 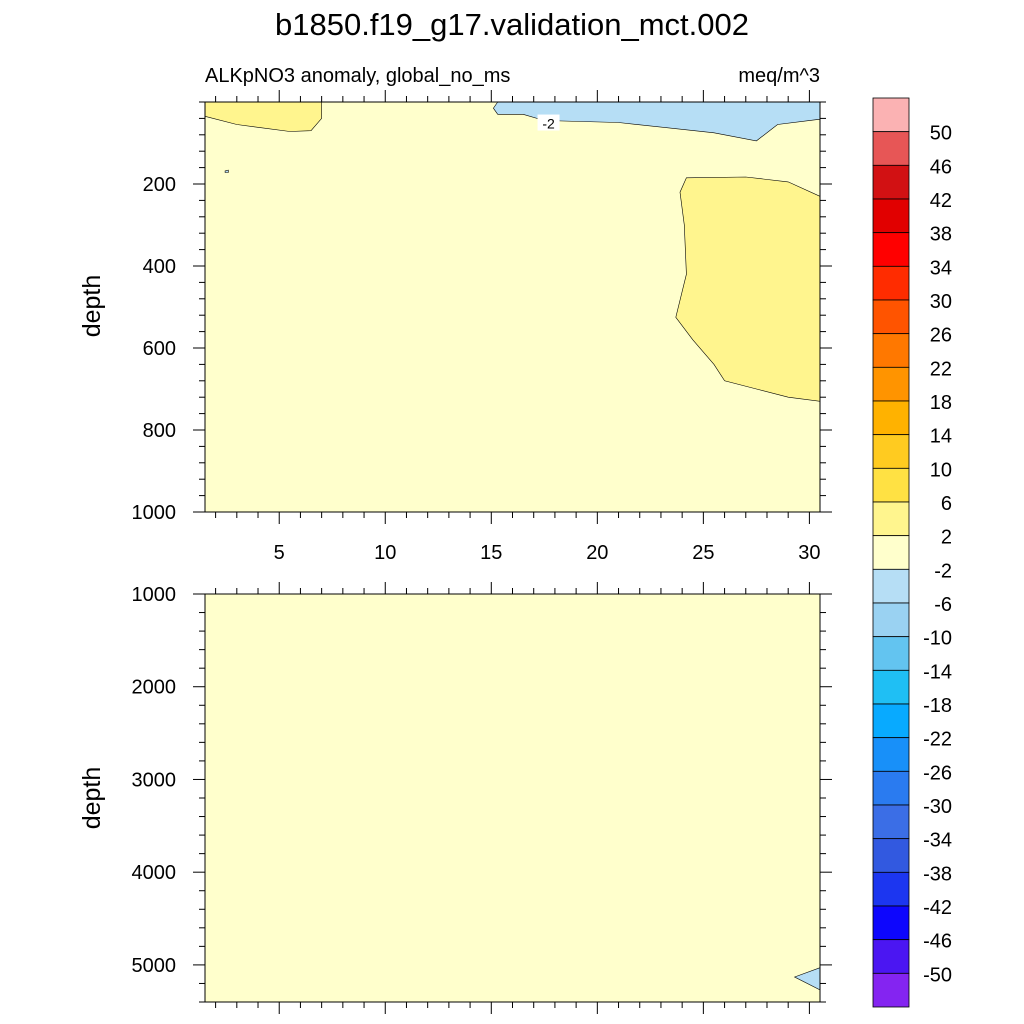 What do you see at coordinates (946, 504) in the screenshot?
I see `colorbar-label: 6` at bounding box center [946, 504].